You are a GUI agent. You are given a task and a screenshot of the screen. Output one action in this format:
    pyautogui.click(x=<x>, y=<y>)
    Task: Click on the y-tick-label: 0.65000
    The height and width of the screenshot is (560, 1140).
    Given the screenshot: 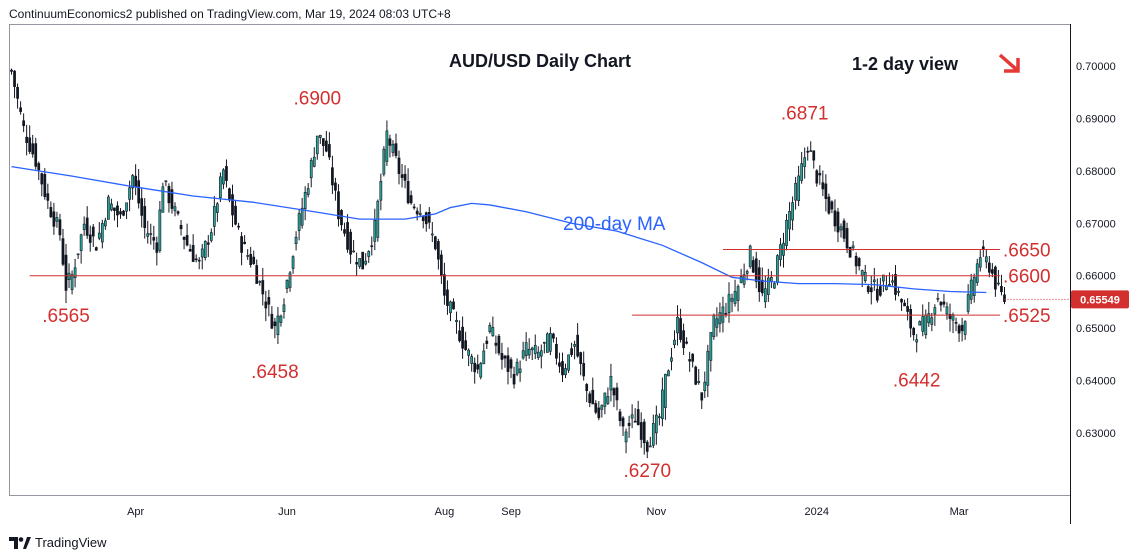 What is the action you would take?
    pyautogui.click(x=1096, y=329)
    